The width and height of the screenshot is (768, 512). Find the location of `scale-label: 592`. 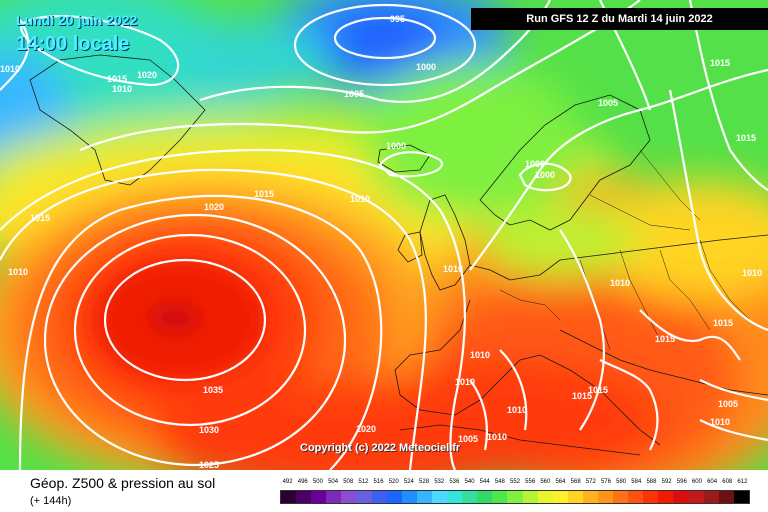

scale-label: 592 is located at coordinates (666, 482).